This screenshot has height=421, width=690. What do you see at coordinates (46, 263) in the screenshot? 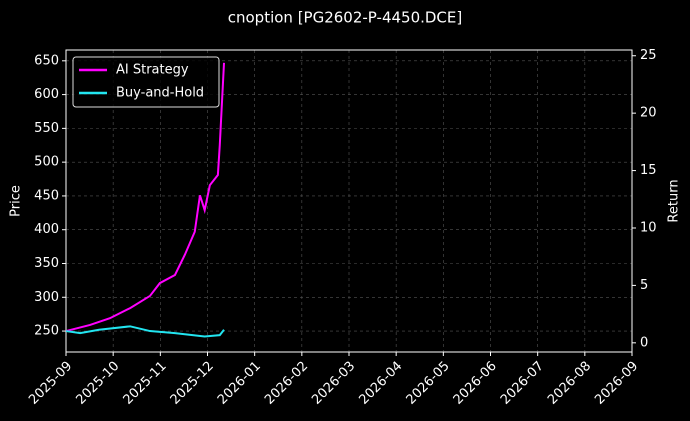
I see `y-tick-label: 350` at bounding box center [46, 263].